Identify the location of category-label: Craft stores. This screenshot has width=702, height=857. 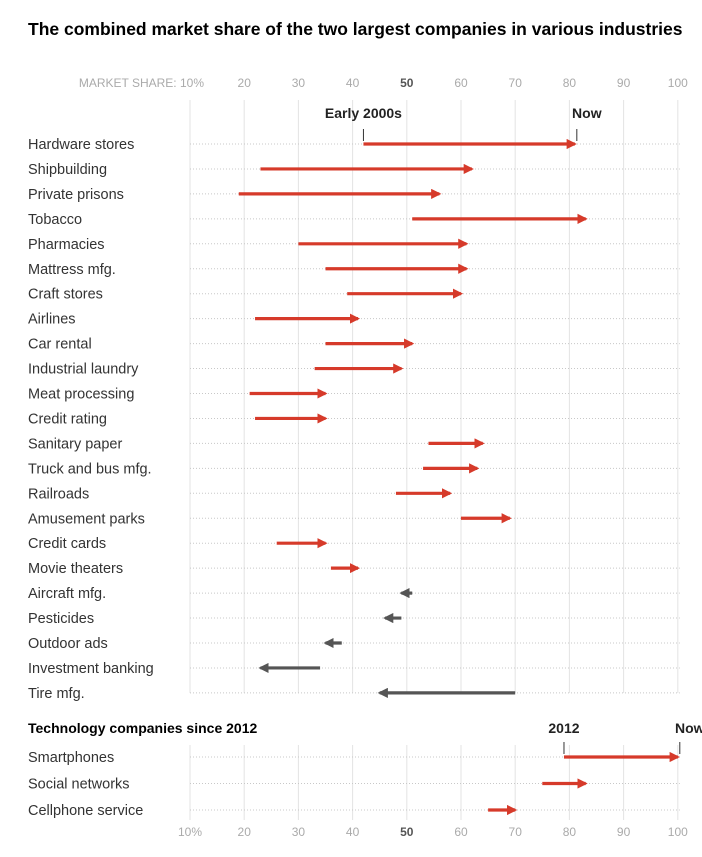
(65, 295).